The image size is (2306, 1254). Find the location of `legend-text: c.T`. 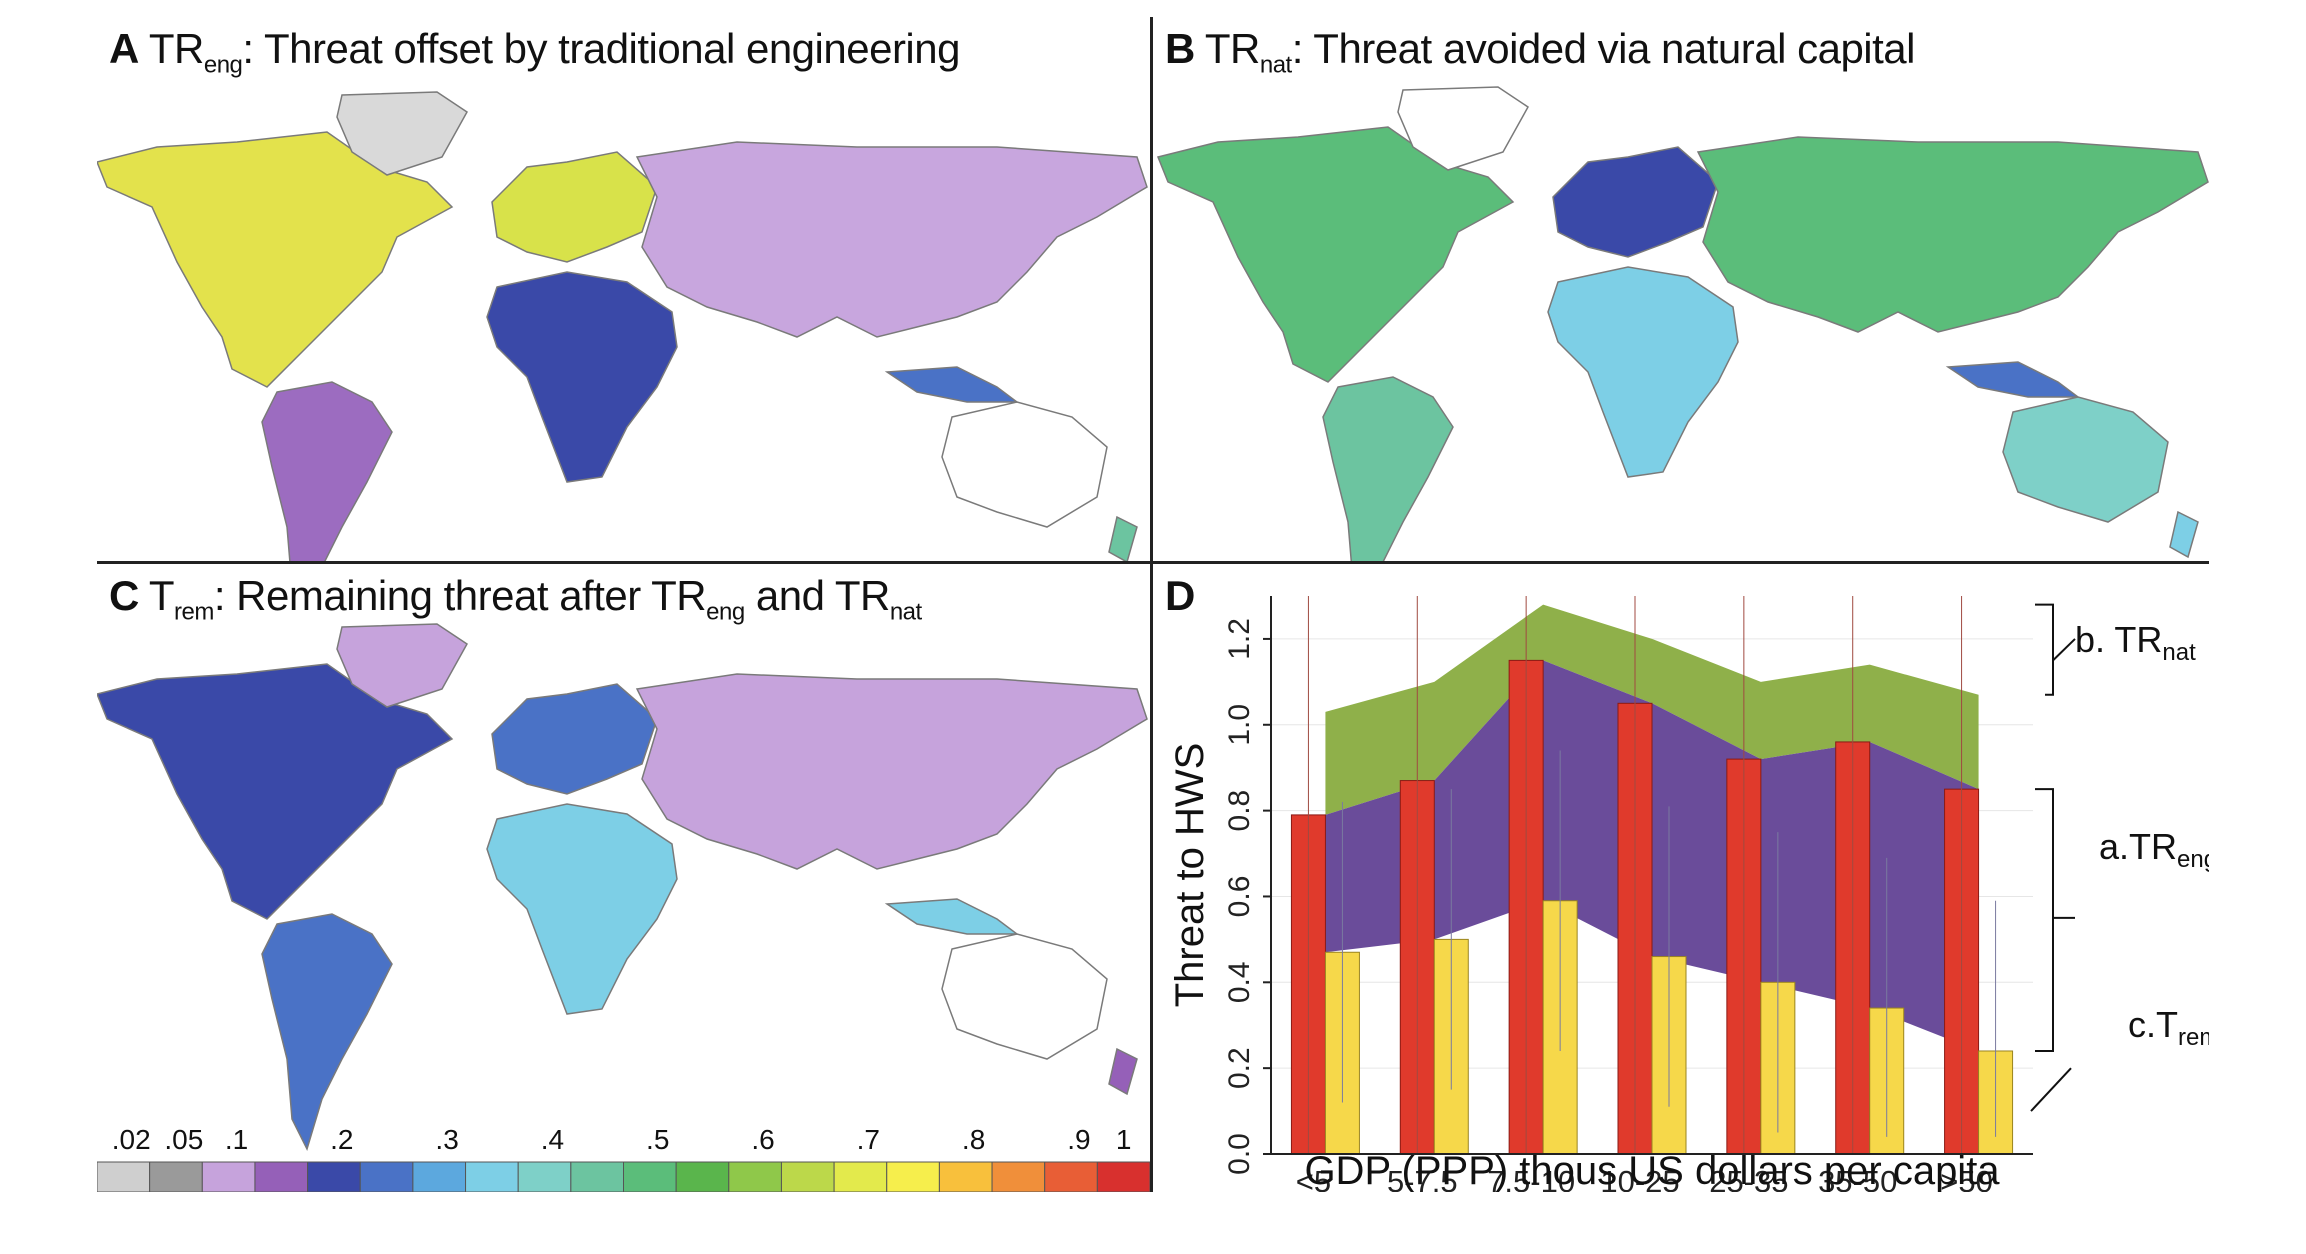

legend-text: c.T is located at coordinates (2153, 1024).